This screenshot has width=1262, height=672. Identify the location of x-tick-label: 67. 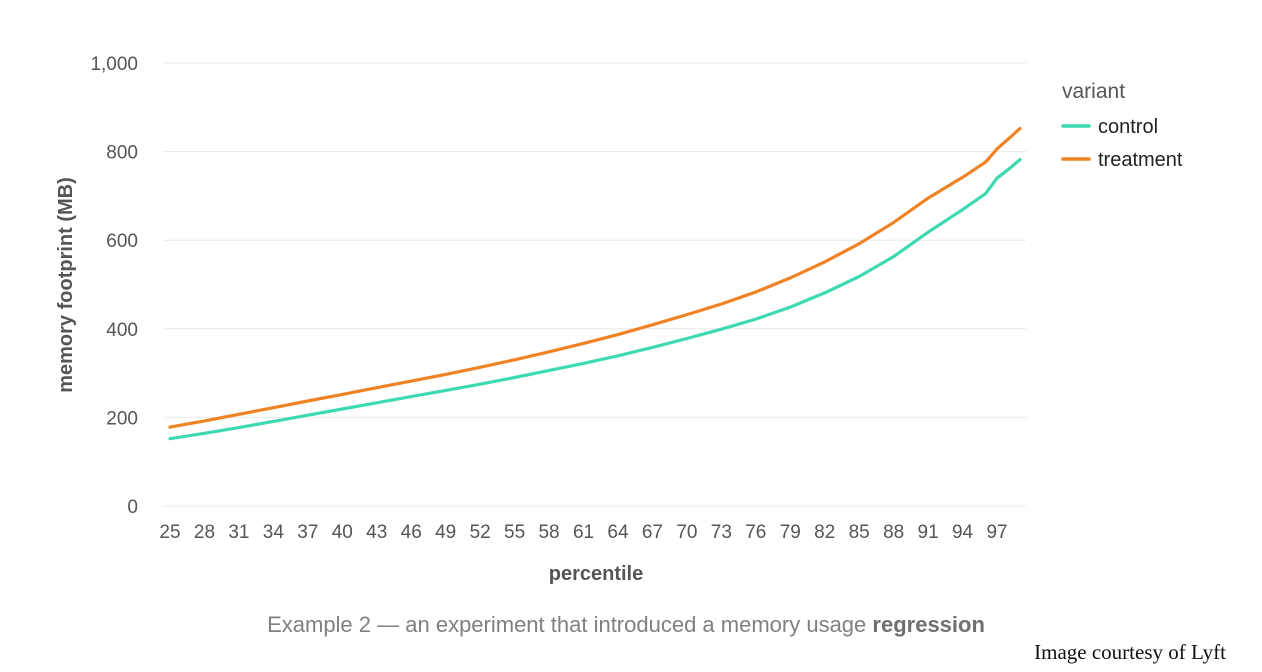
(652, 532).